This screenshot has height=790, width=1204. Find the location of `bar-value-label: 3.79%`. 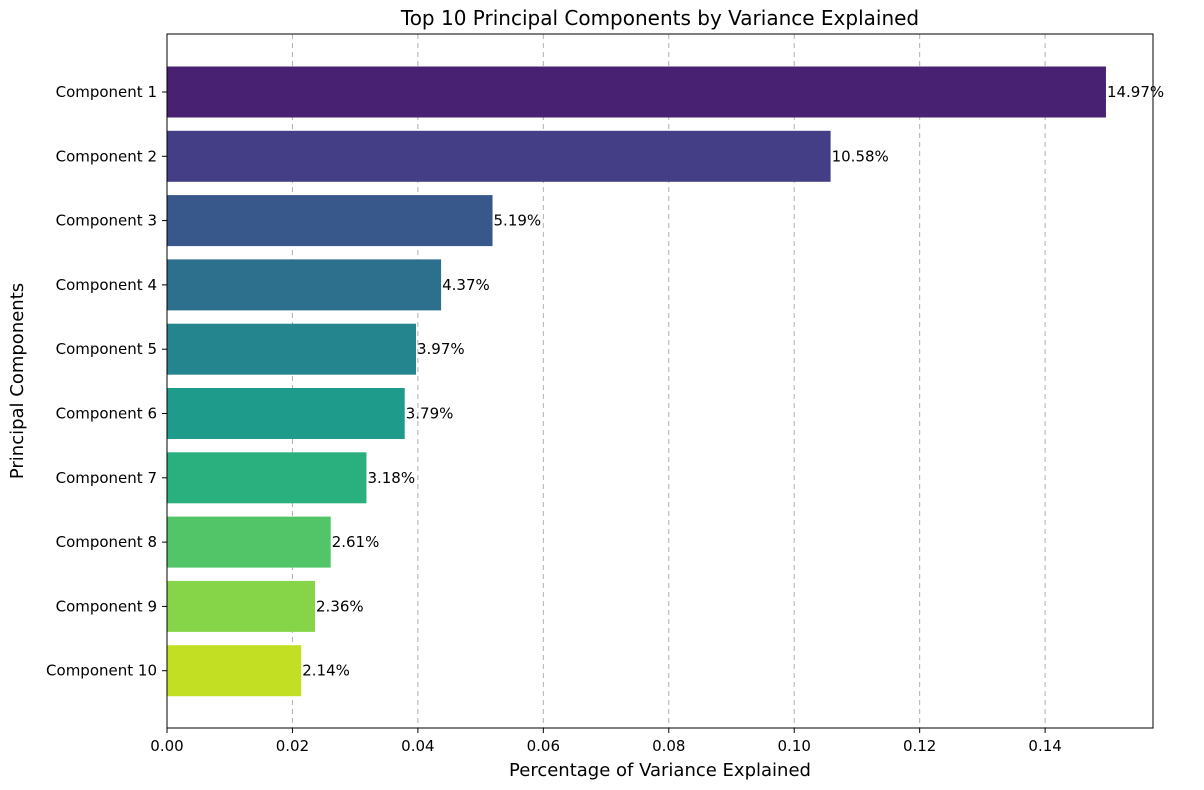

bar-value-label: 3.79% is located at coordinates (430, 414).